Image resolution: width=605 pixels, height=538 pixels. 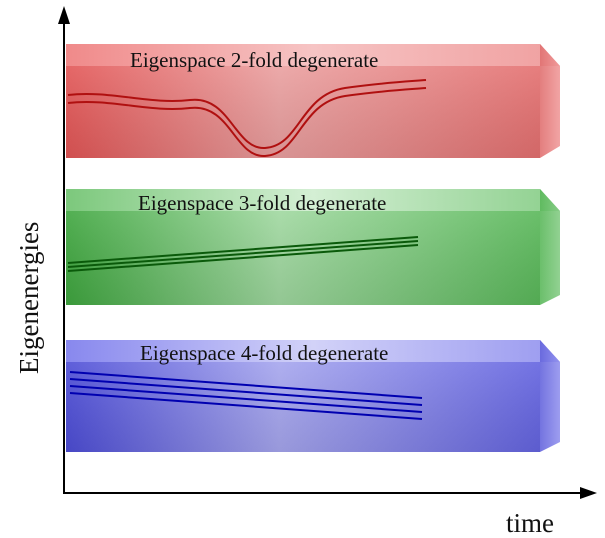 I want to click on y-axis-arrow-icon, so click(x=64, y=15).